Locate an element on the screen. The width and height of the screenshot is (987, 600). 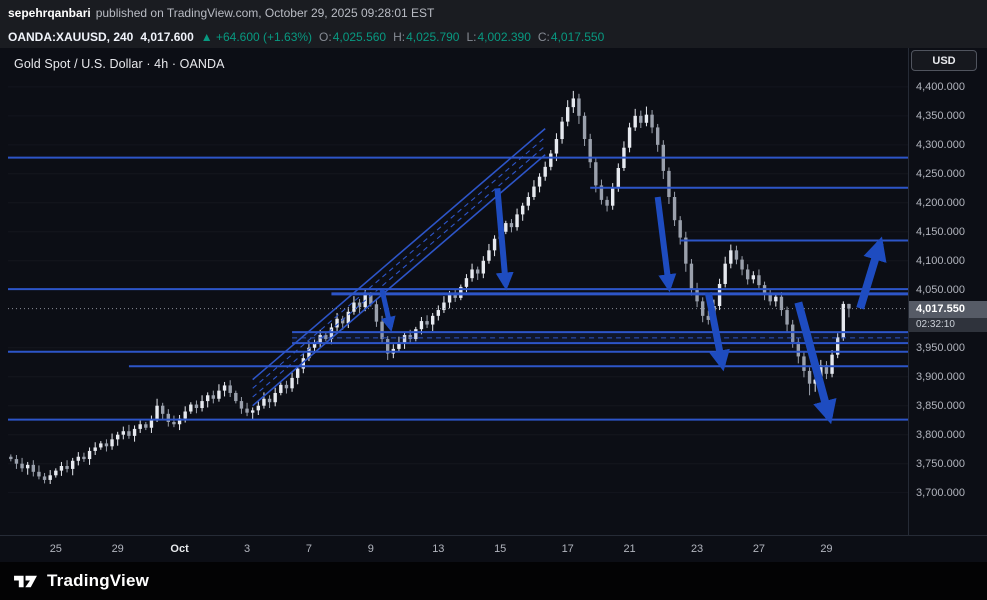
symbol-title: OANDA:XAUUSD, 240 is located at coordinates (71, 37).